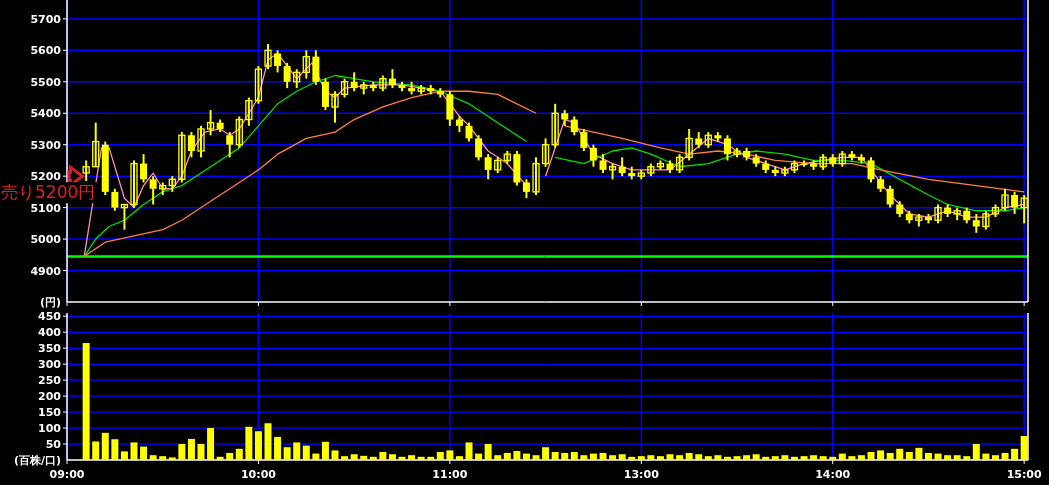 The image size is (1049, 485). What do you see at coordinates (46, 271) in the screenshot?
I see `y-tick-label: 4900` at bounding box center [46, 271].